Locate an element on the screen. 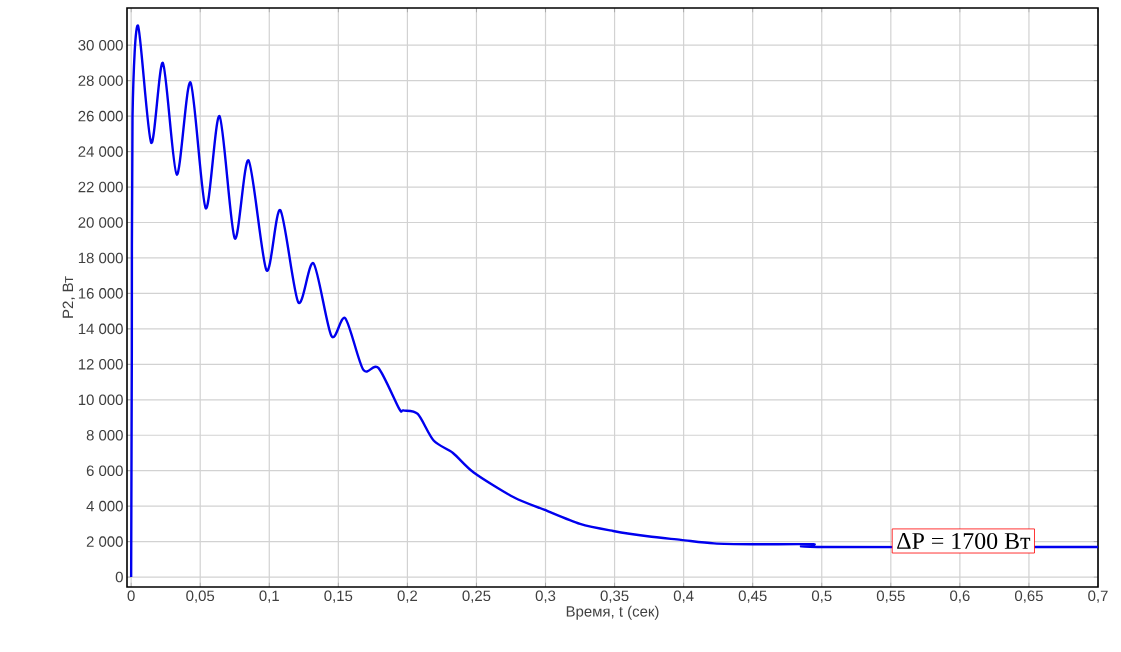 Image resolution: width=1121 pixels, height=652 pixels. y-tick-label: 30 000 is located at coordinates (100, 45).